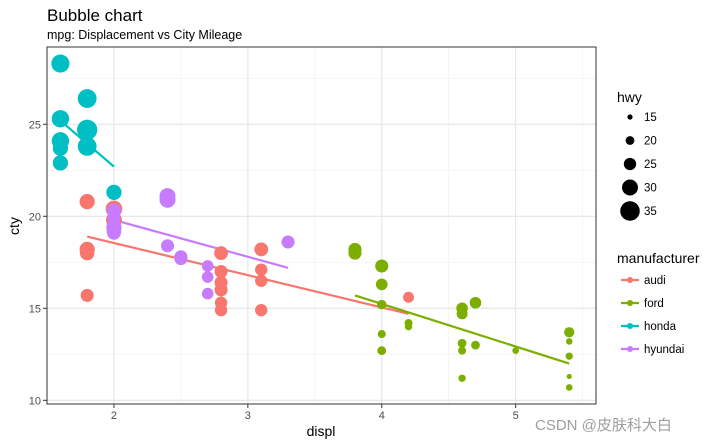  Describe the element at coordinates (603, 425) in the screenshot. I see `watermark: CSDN @皮肤科大白` at that location.